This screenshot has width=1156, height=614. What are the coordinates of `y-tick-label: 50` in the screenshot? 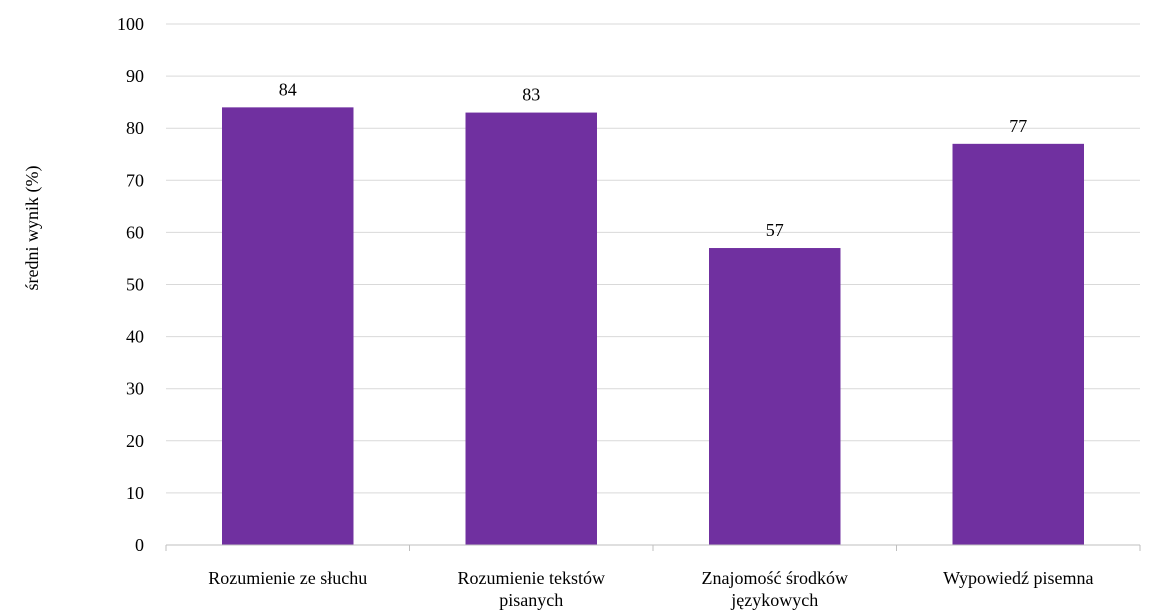 It's located at (135, 285).